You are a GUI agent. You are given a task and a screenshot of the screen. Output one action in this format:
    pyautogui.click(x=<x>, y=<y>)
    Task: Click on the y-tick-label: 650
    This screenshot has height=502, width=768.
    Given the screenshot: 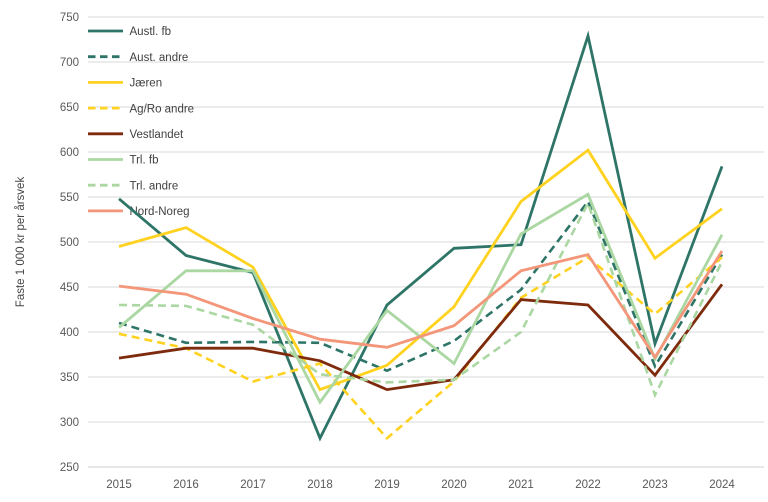 What is the action you would take?
    pyautogui.click(x=69, y=108)
    